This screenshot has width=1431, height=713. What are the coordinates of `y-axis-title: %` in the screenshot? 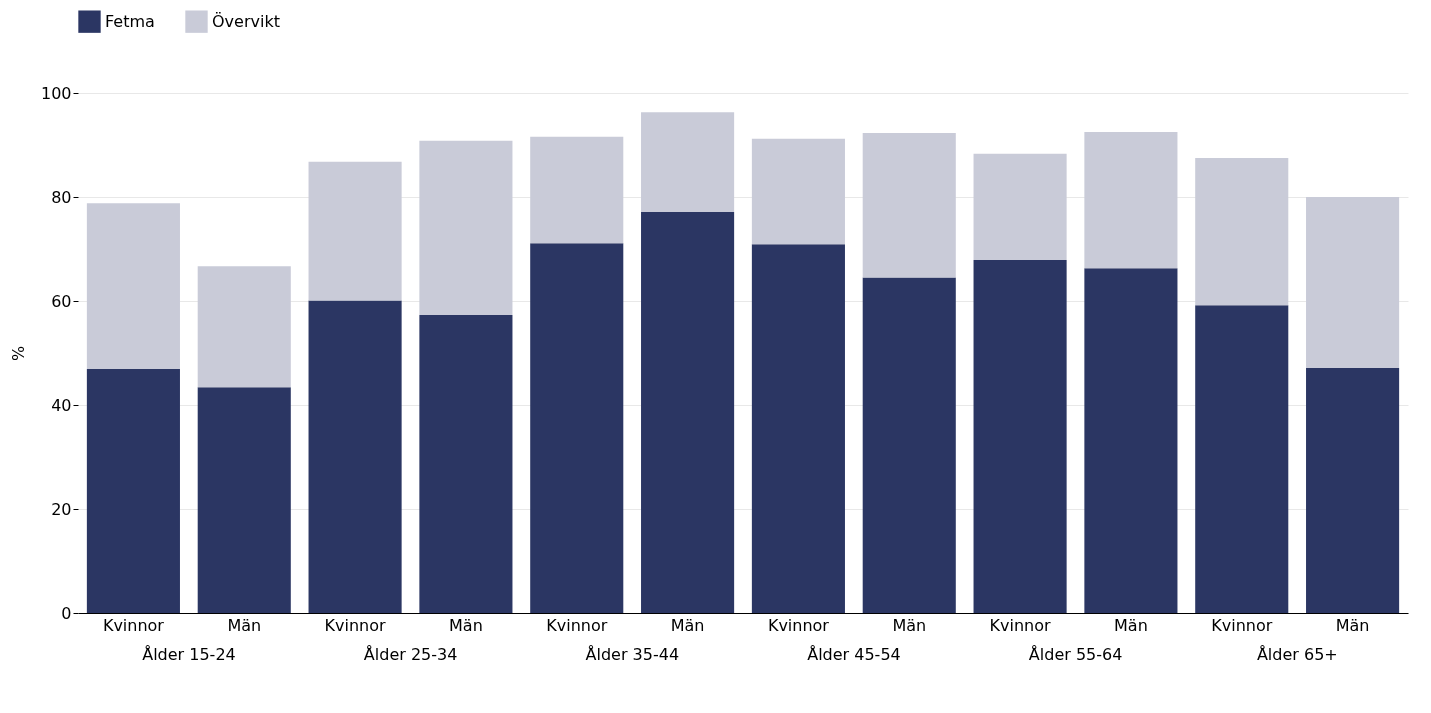 It's located at (18, 353).